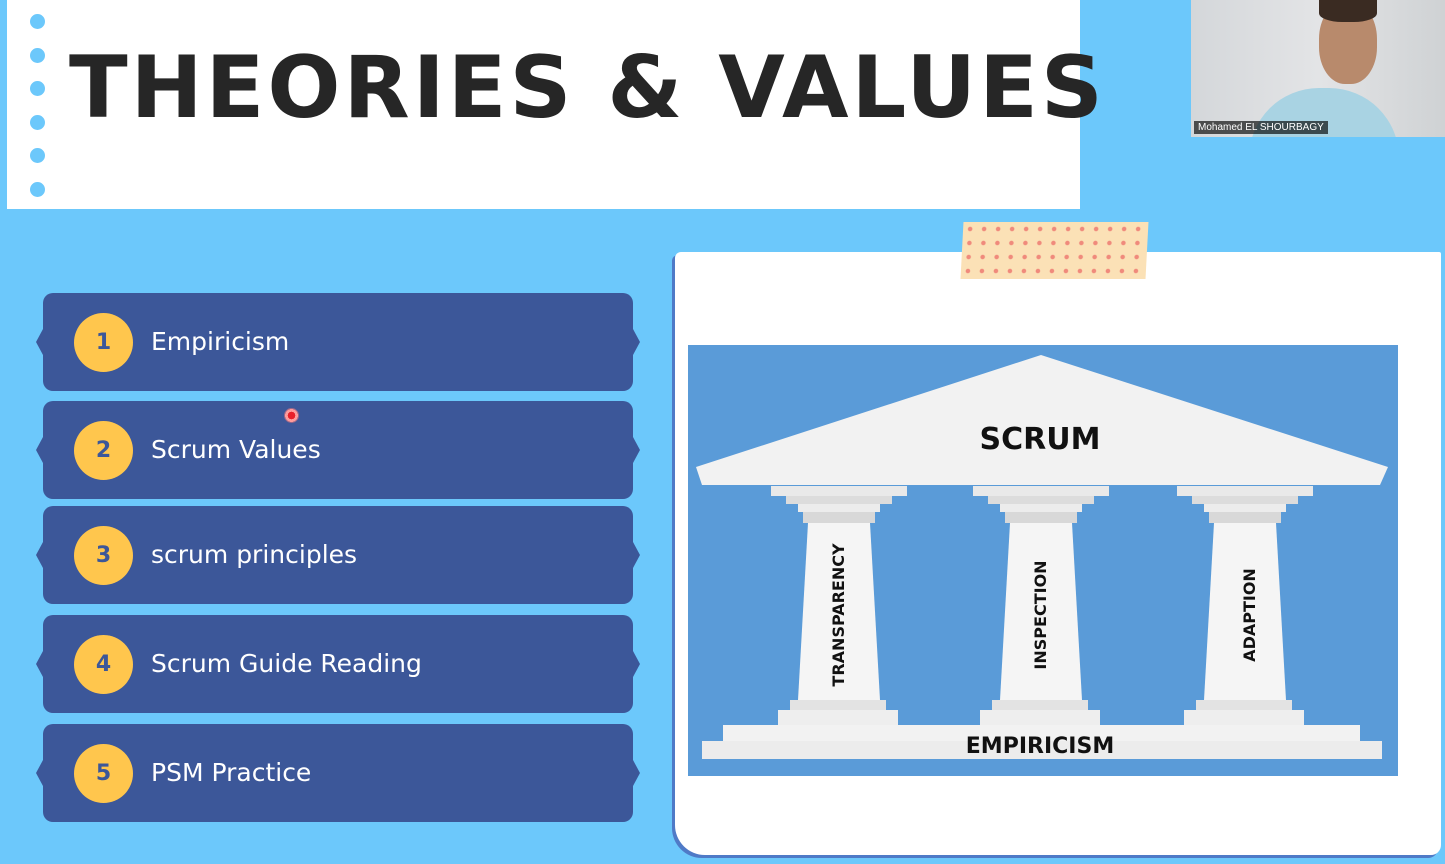  I want to click on agenda-item-label: scrum principles, so click(254, 555).